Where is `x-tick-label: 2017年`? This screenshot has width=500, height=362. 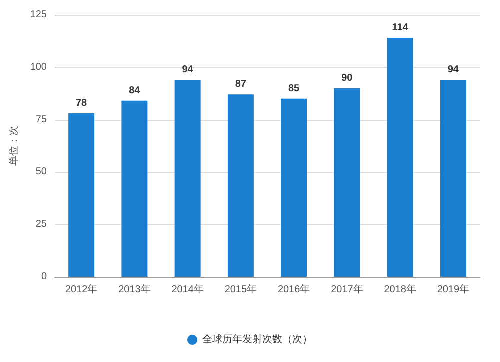
x-tick-label: 2017年 is located at coordinates (347, 290).